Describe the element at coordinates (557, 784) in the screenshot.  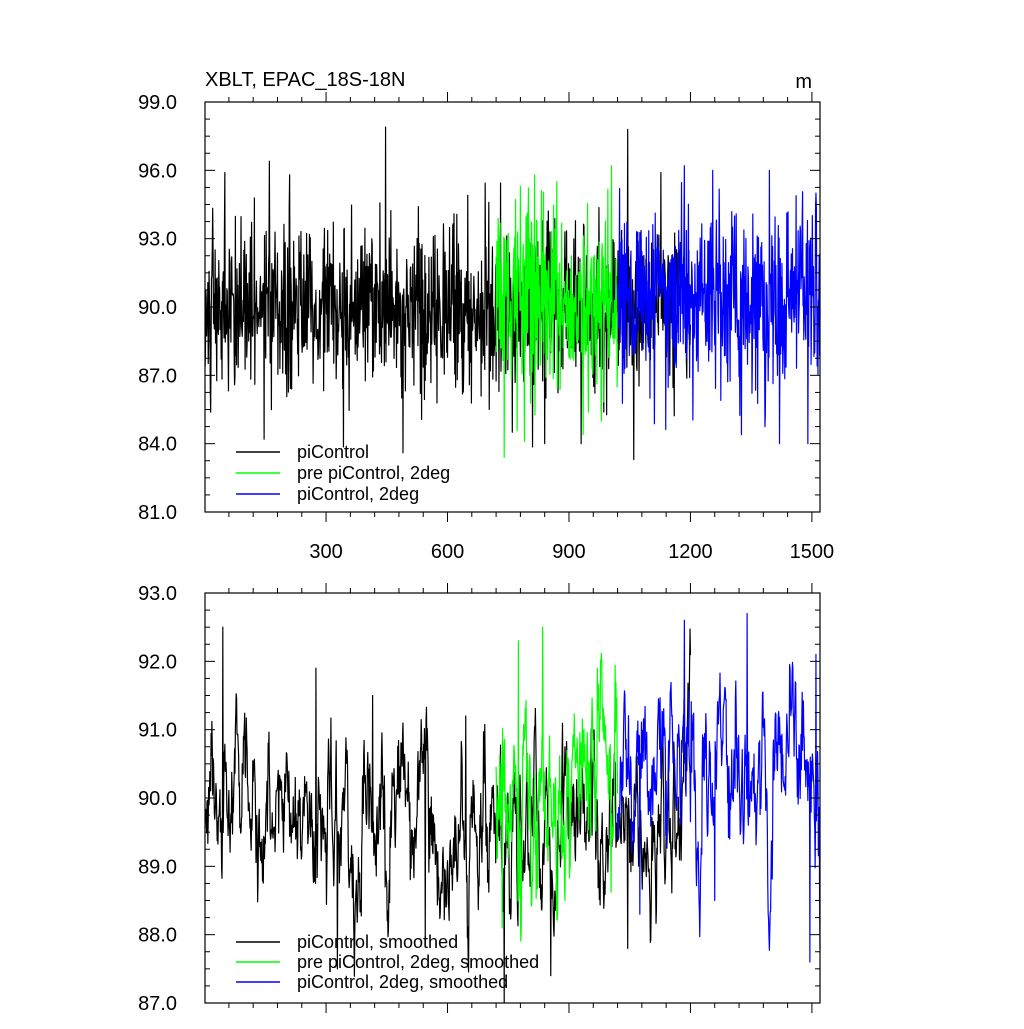
I see `series-line-pre-picontrol-2deg-smoothed` at that location.